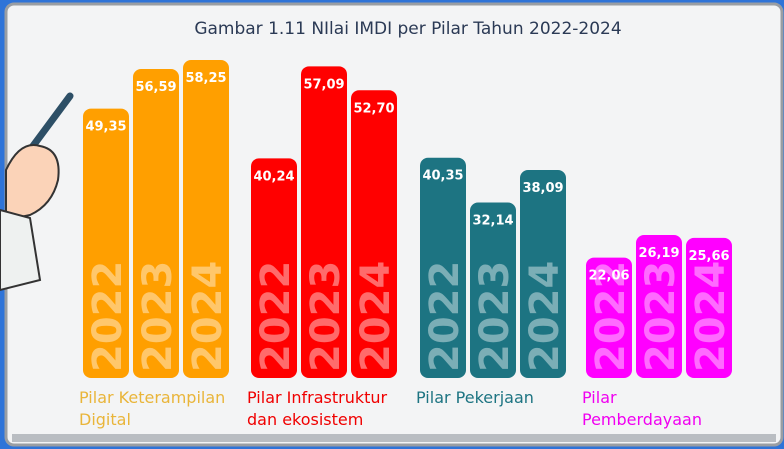 Image resolution: width=784 pixels, height=449 pixels. I want to click on category-label-box: Pilar Infrastruktur dan ekosistem, so click(317, 408).